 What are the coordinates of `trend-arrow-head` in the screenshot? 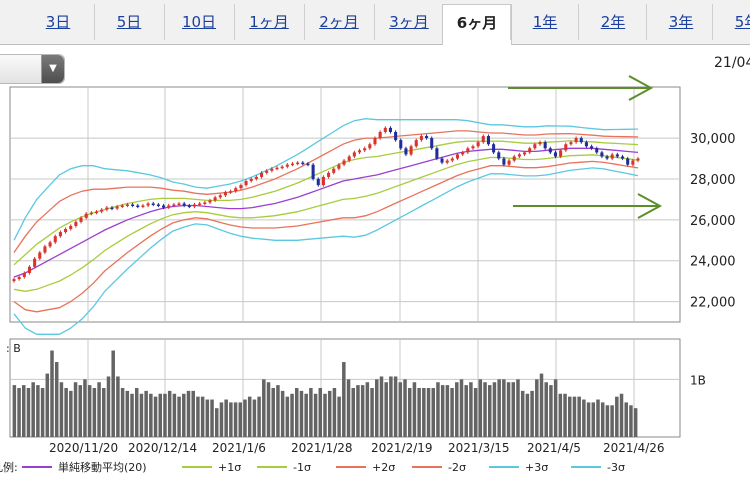 It's located at (641, 88).